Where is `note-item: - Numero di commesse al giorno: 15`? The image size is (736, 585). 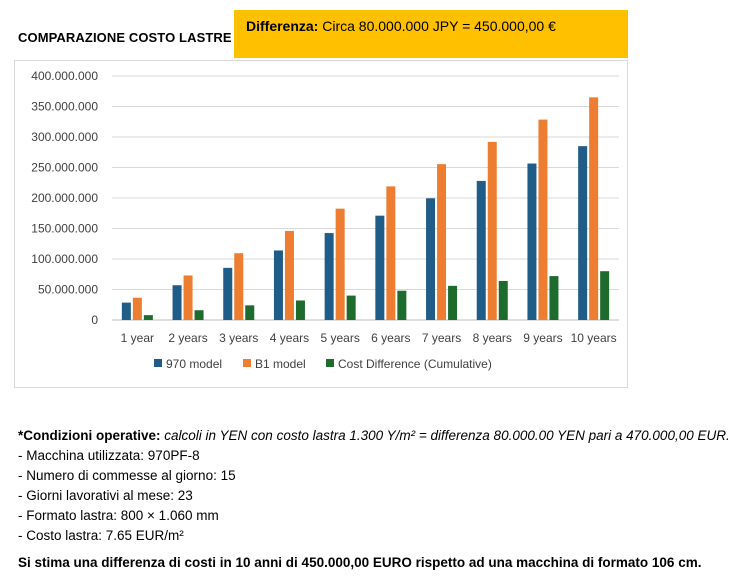
note-item: - Numero di commesse al giorno: 15 is located at coordinates (127, 475).